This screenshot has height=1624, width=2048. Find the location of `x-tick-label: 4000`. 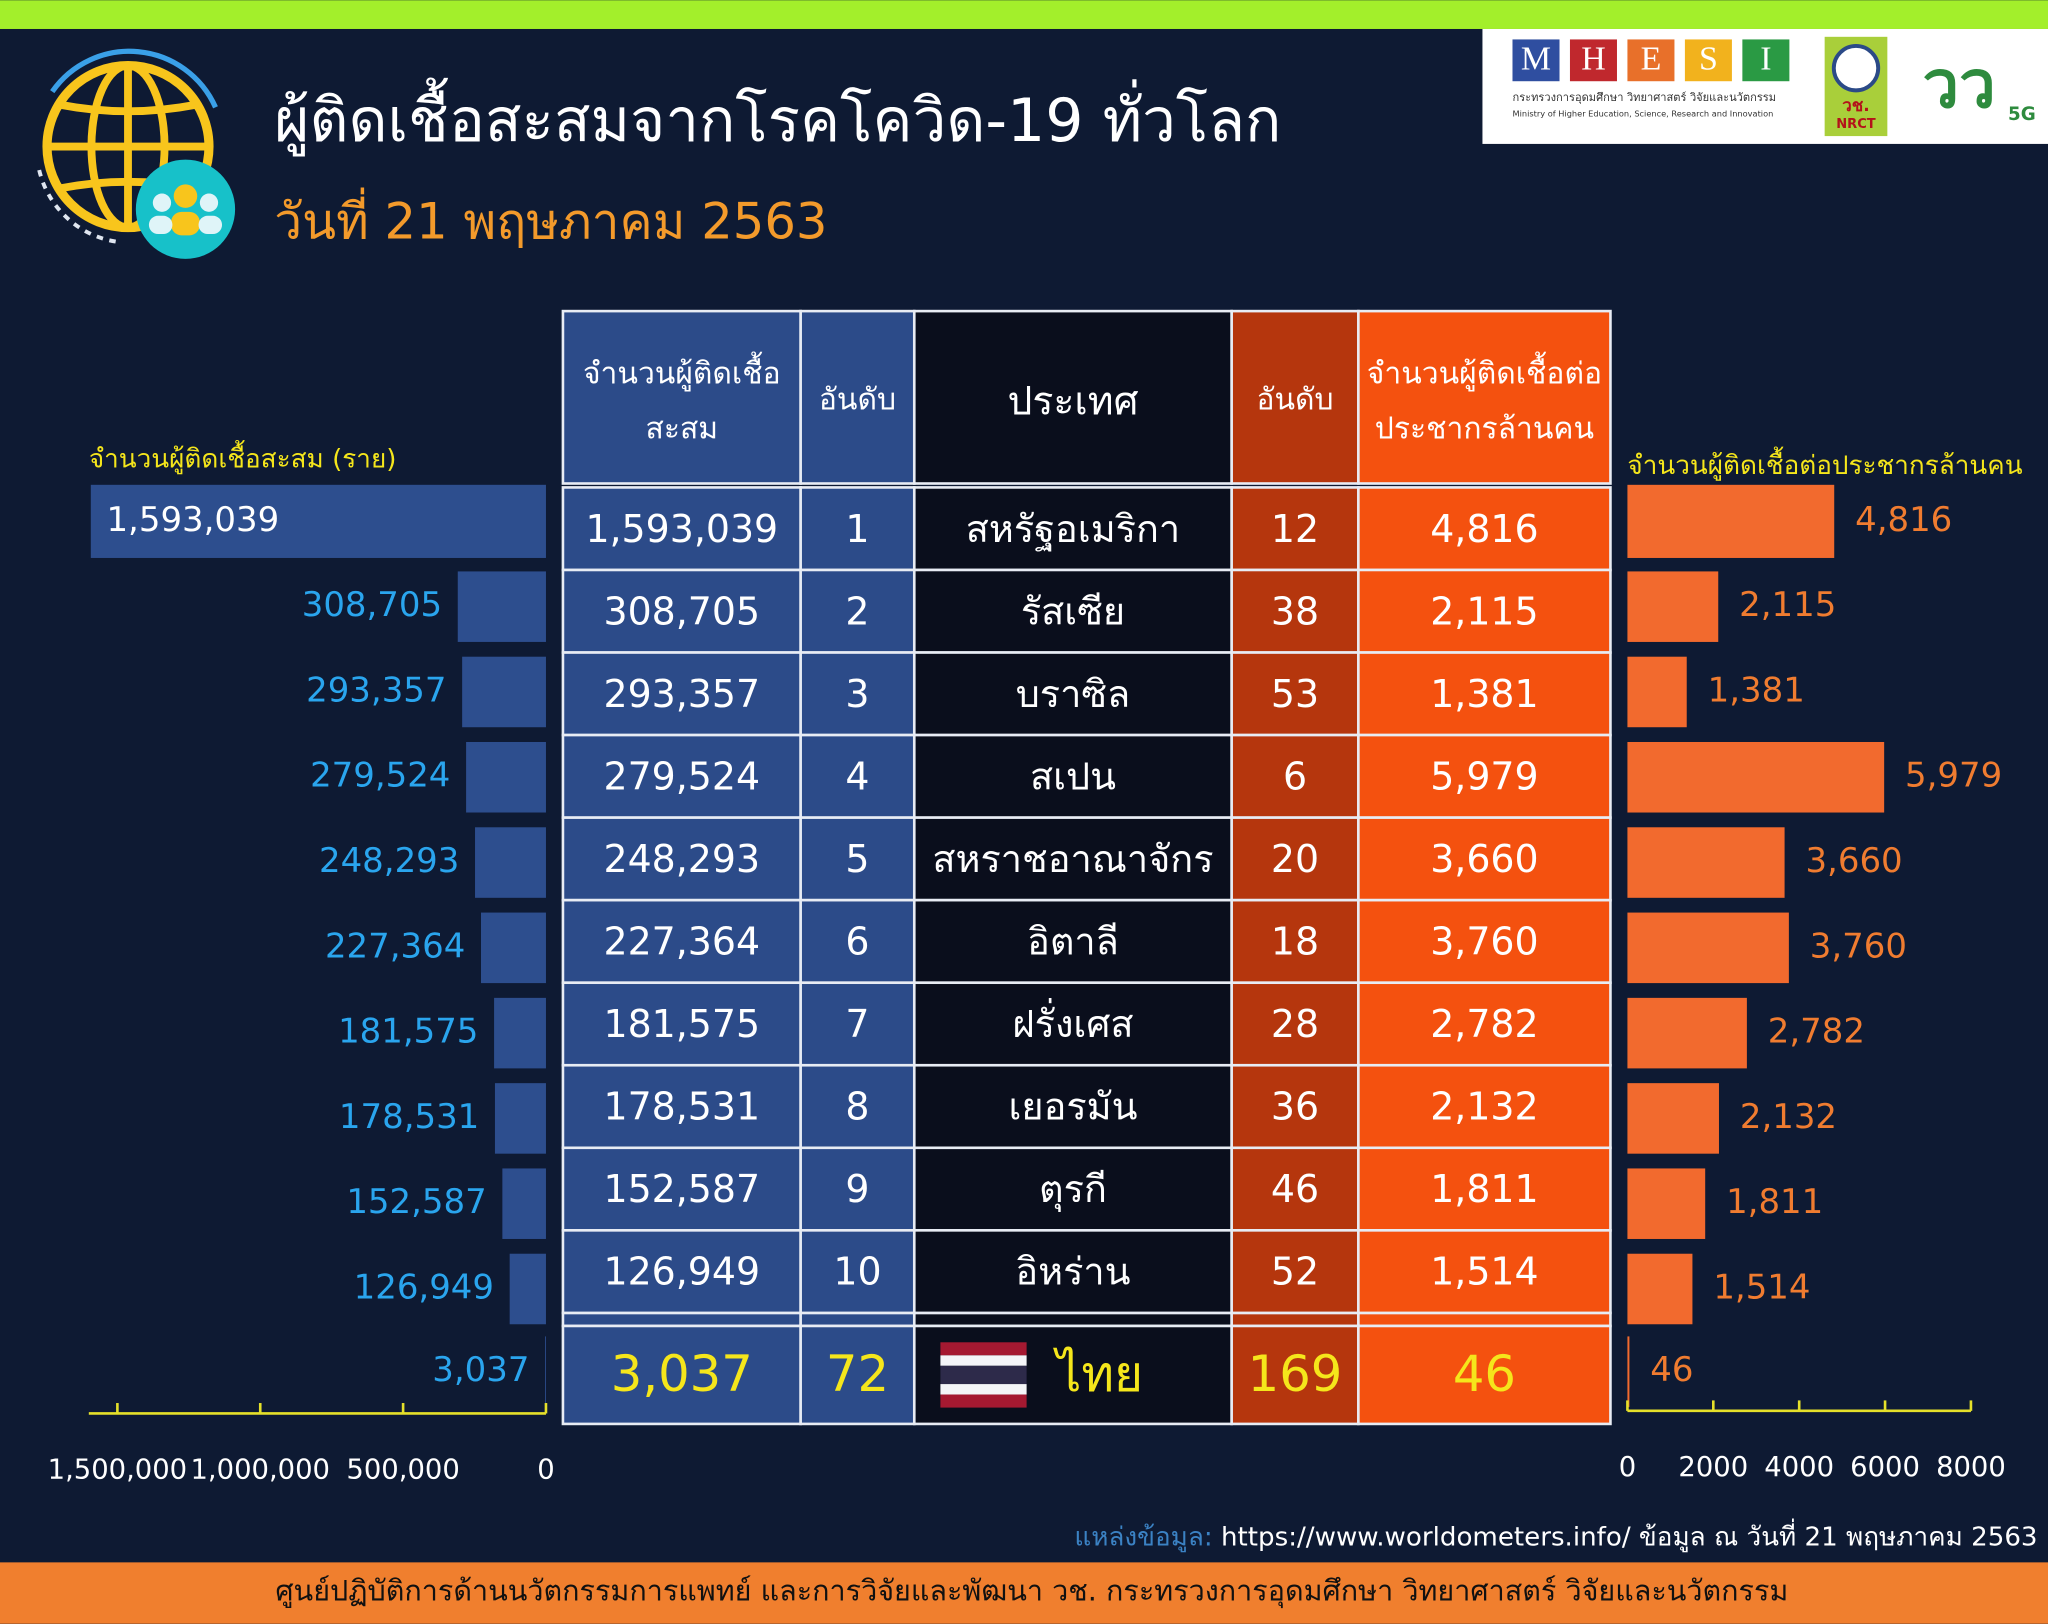

x-tick-label: 4000 is located at coordinates (1799, 1467).